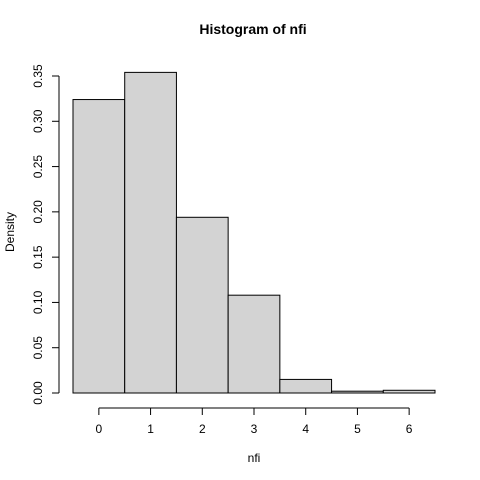 The height and width of the screenshot is (480, 480). What do you see at coordinates (38, 76) in the screenshot?
I see `y-tick-label-7: 0.35` at bounding box center [38, 76].